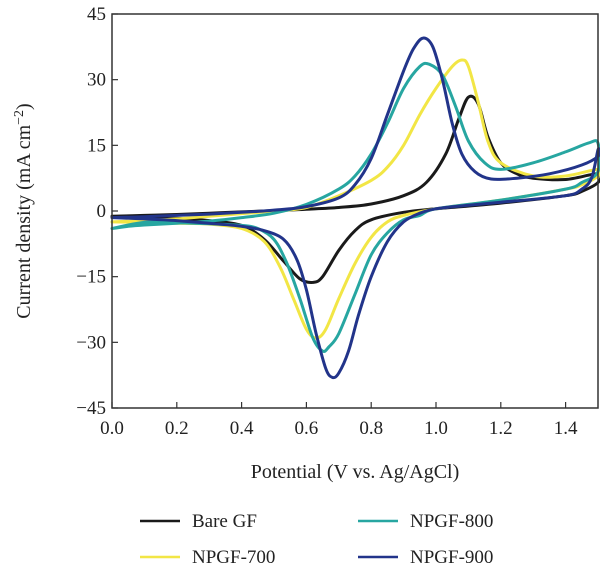  What do you see at coordinates (307, 428) in the screenshot?
I see `x-tick-label: 0.6` at bounding box center [307, 428].